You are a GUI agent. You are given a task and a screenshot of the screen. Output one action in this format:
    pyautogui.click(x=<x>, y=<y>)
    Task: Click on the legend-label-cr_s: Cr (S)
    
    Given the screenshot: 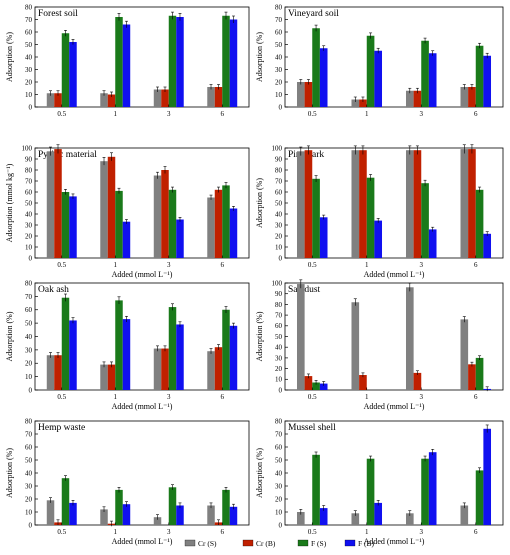 What is the action you would take?
    pyautogui.click(x=207, y=543)
    